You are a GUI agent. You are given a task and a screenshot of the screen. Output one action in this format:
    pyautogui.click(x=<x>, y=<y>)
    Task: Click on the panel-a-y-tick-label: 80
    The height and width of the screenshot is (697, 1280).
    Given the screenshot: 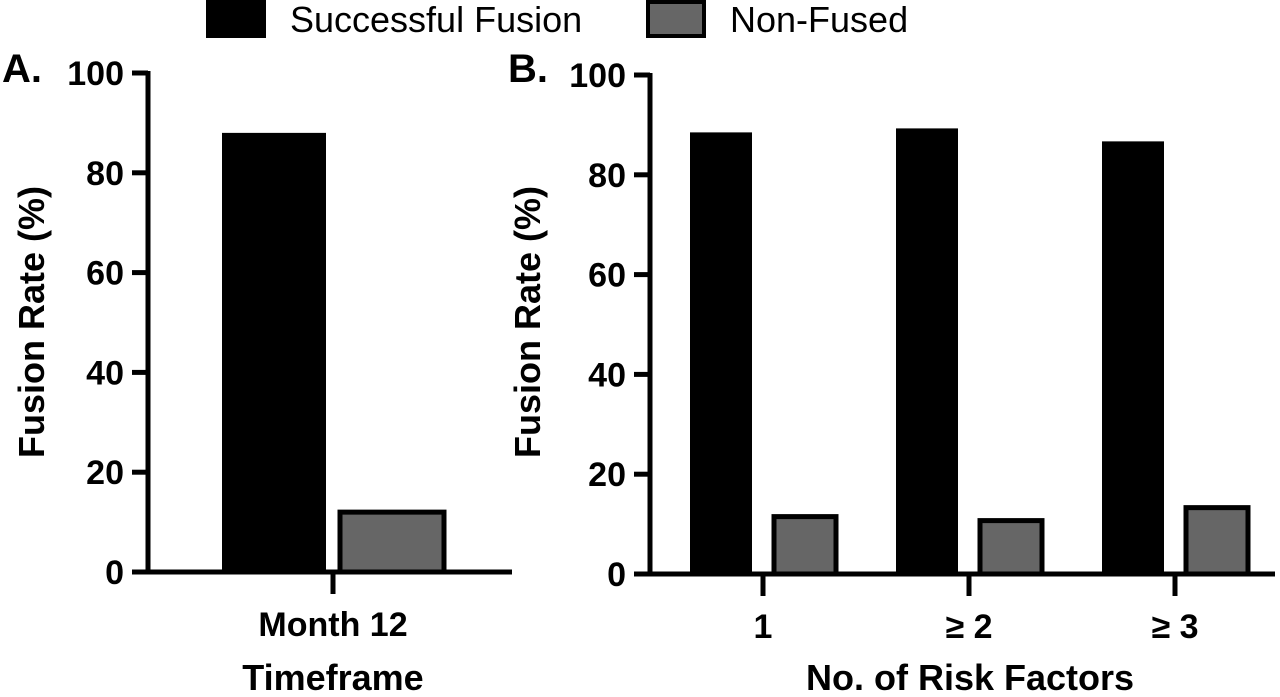 What is the action you would take?
    pyautogui.click(x=105, y=174)
    